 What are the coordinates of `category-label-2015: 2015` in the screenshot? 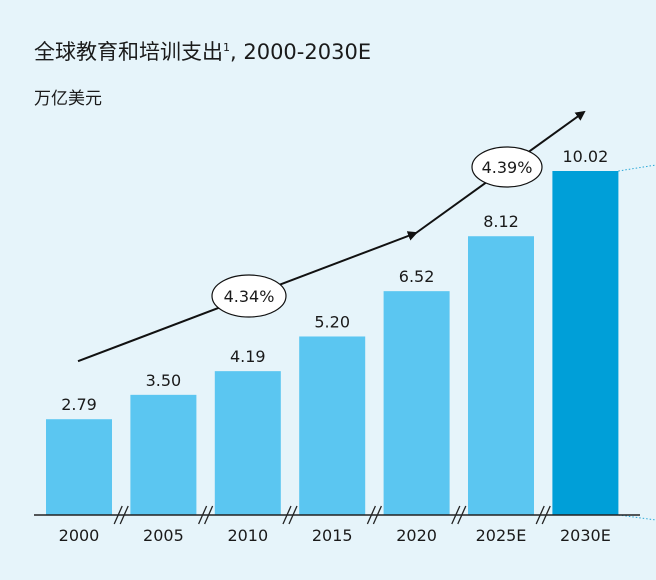 It's located at (332, 535).